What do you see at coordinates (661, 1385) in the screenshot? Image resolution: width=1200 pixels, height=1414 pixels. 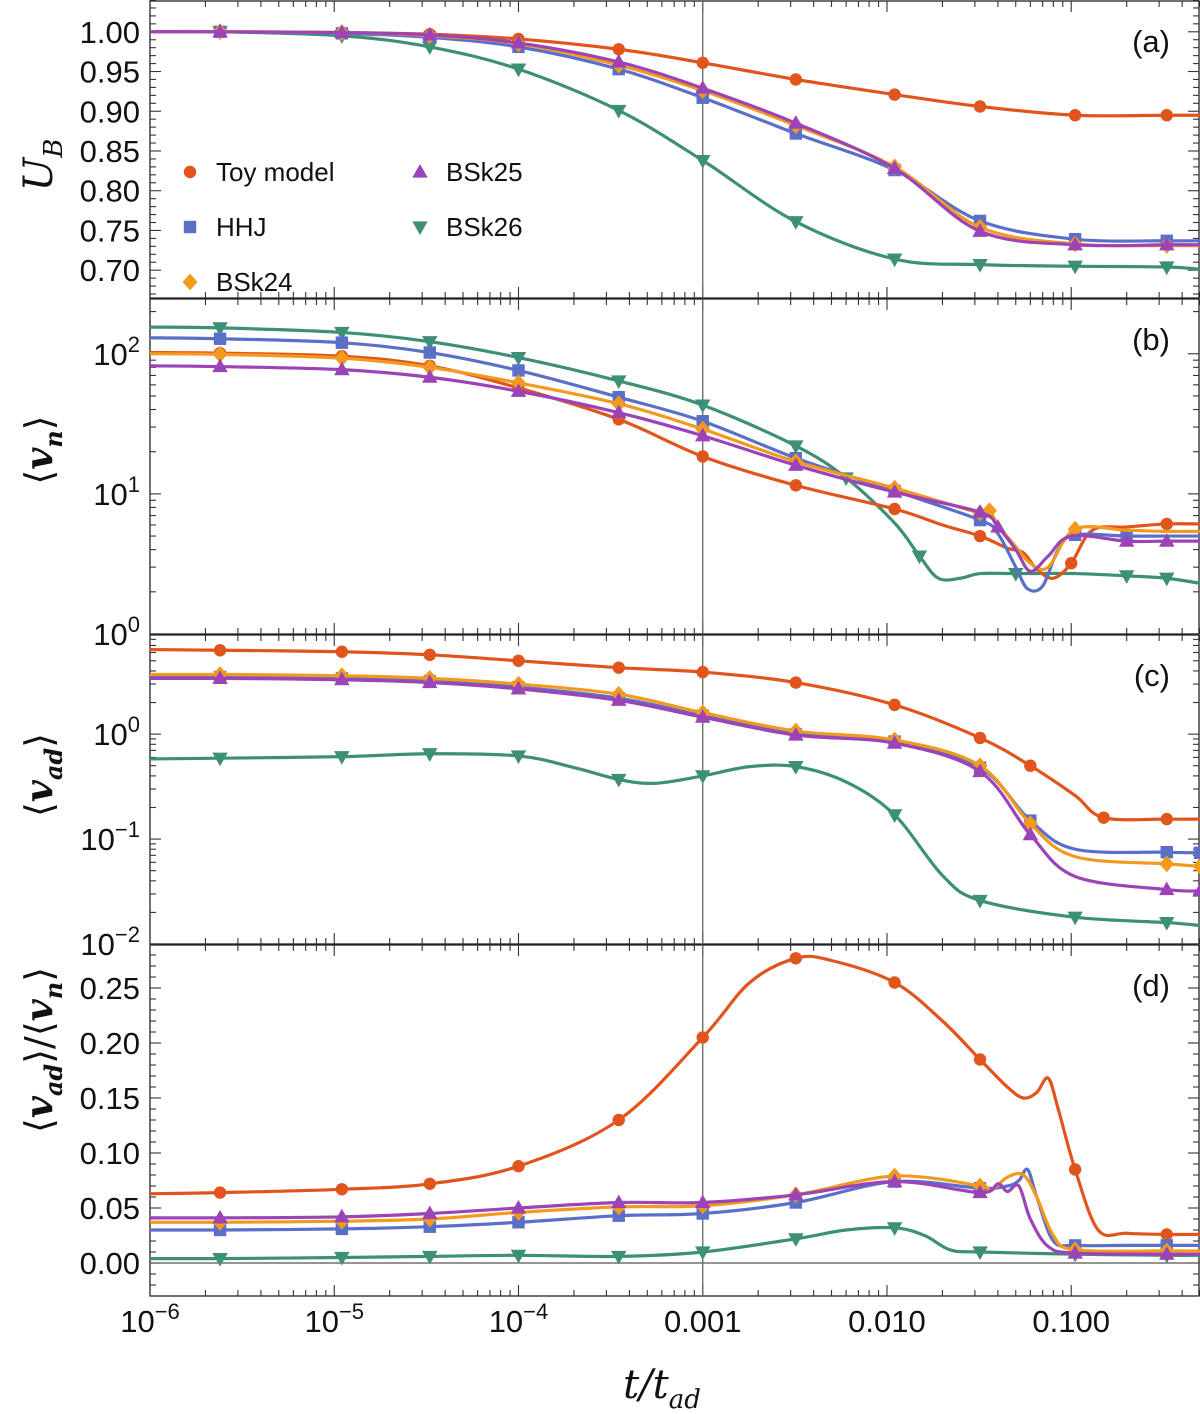 I see `x-title-den: t` at bounding box center [661, 1385].